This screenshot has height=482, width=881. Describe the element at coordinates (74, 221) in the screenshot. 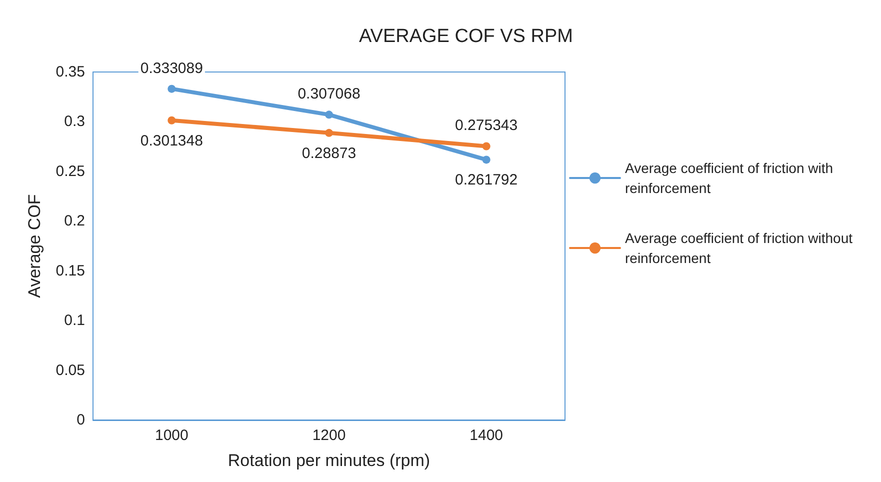

I see `y-tick-label: 0.2` at that location.